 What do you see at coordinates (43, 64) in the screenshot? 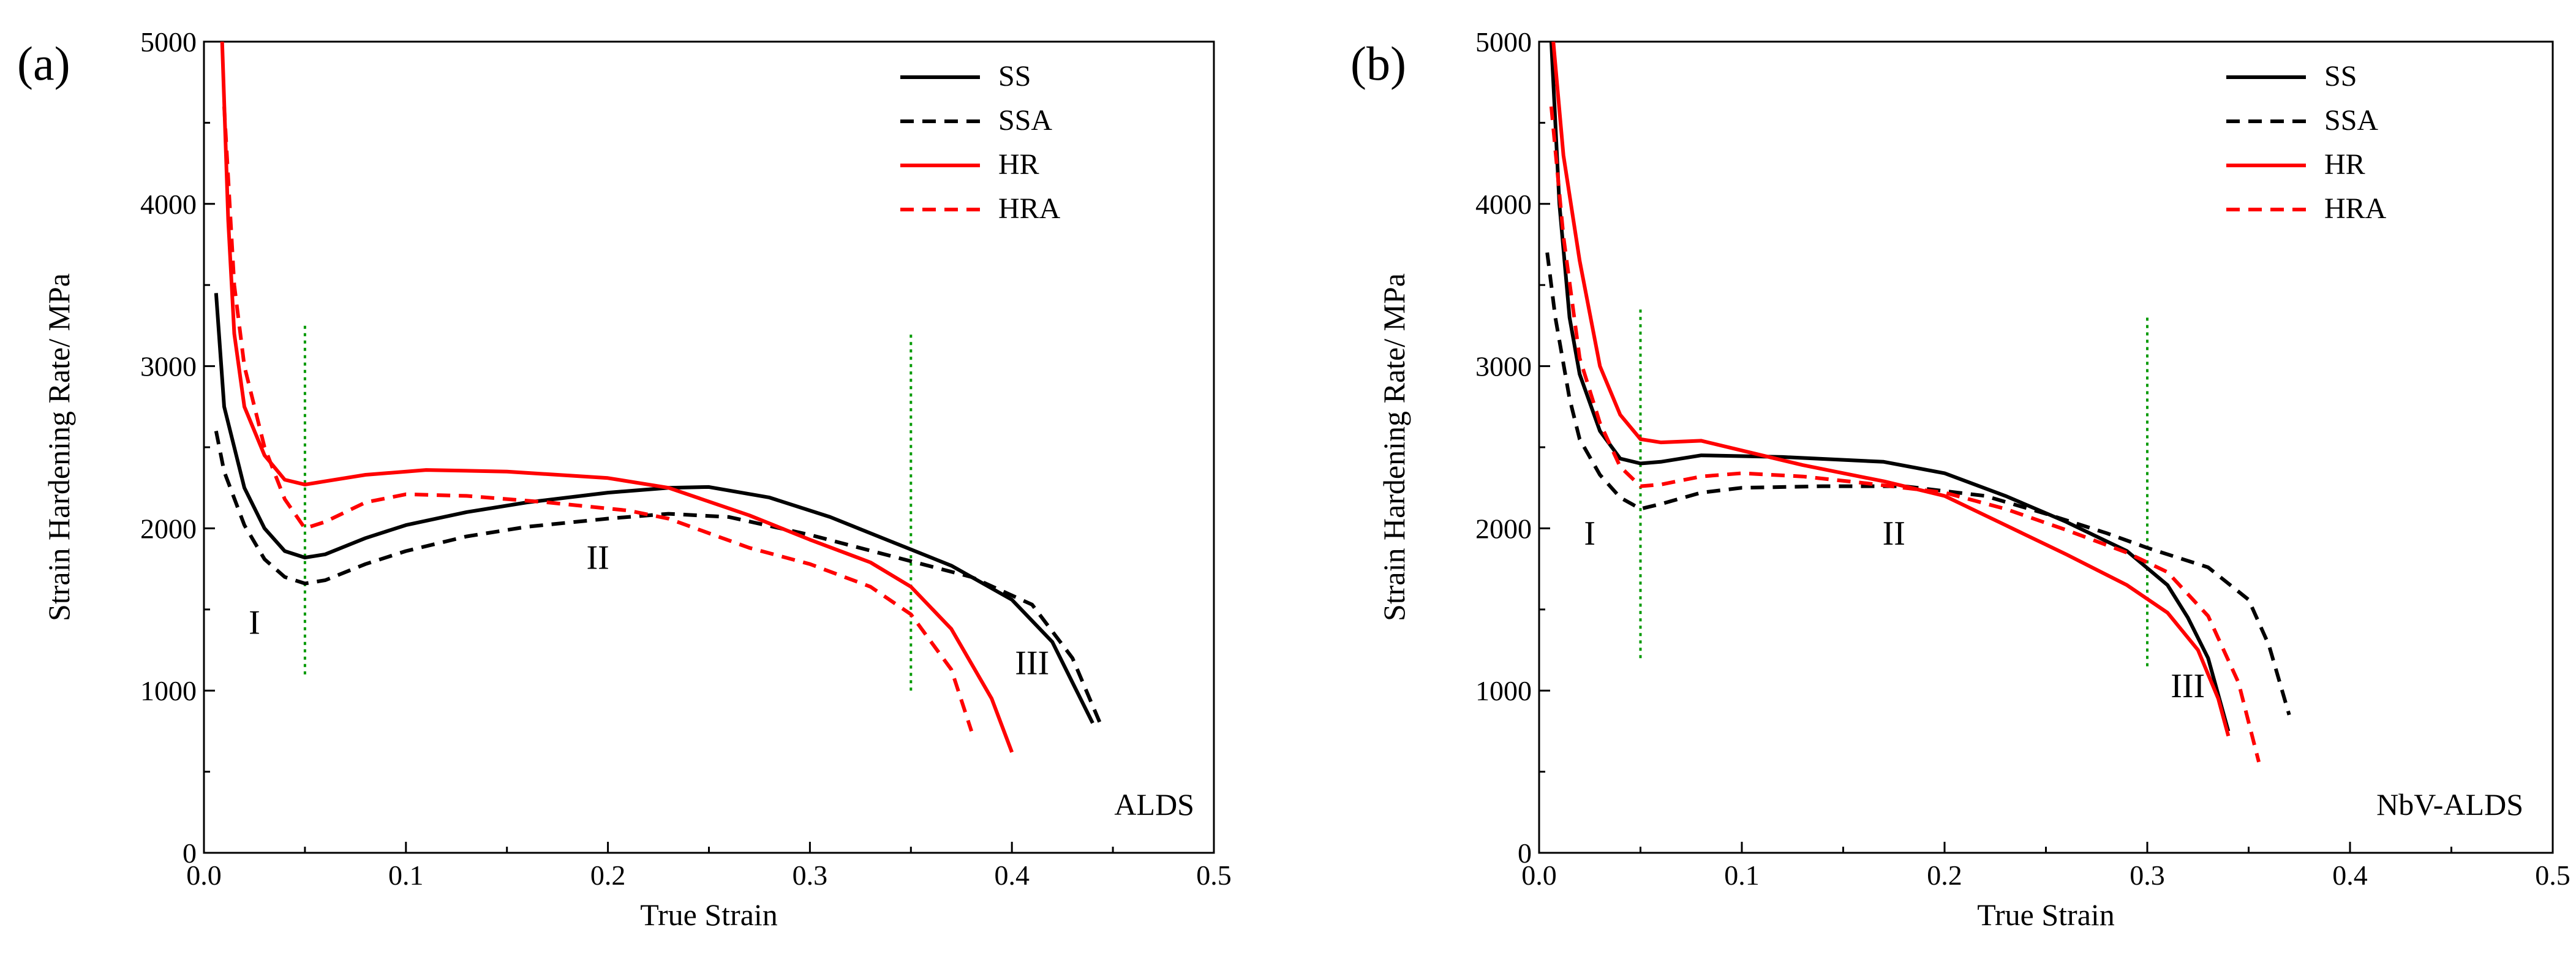
I see `panel-label: (a)` at bounding box center [43, 64].